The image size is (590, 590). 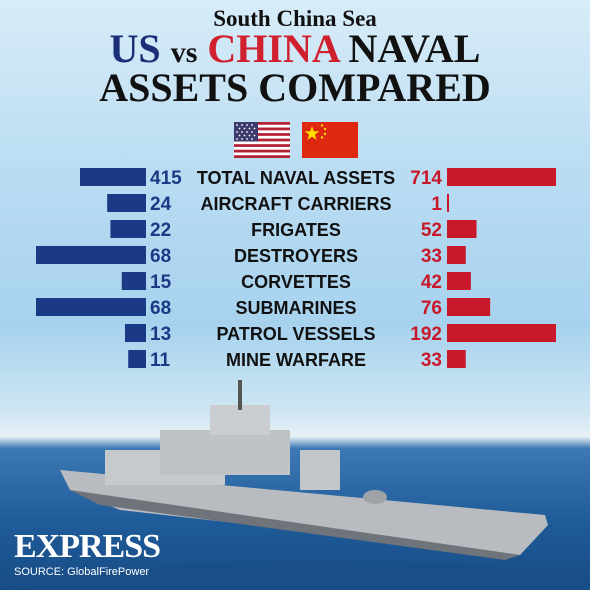 What do you see at coordinates (87, 546) in the screenshot?
I see `express-logo: EXPRESS` at bounding box center [87, 546].